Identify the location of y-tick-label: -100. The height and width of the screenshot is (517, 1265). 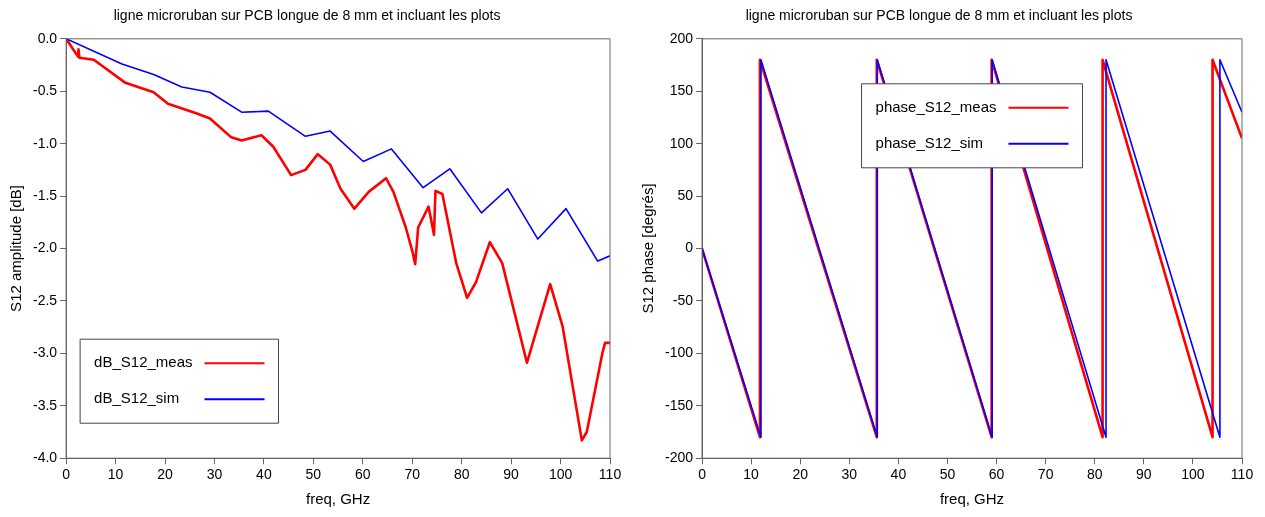
(679, 352).